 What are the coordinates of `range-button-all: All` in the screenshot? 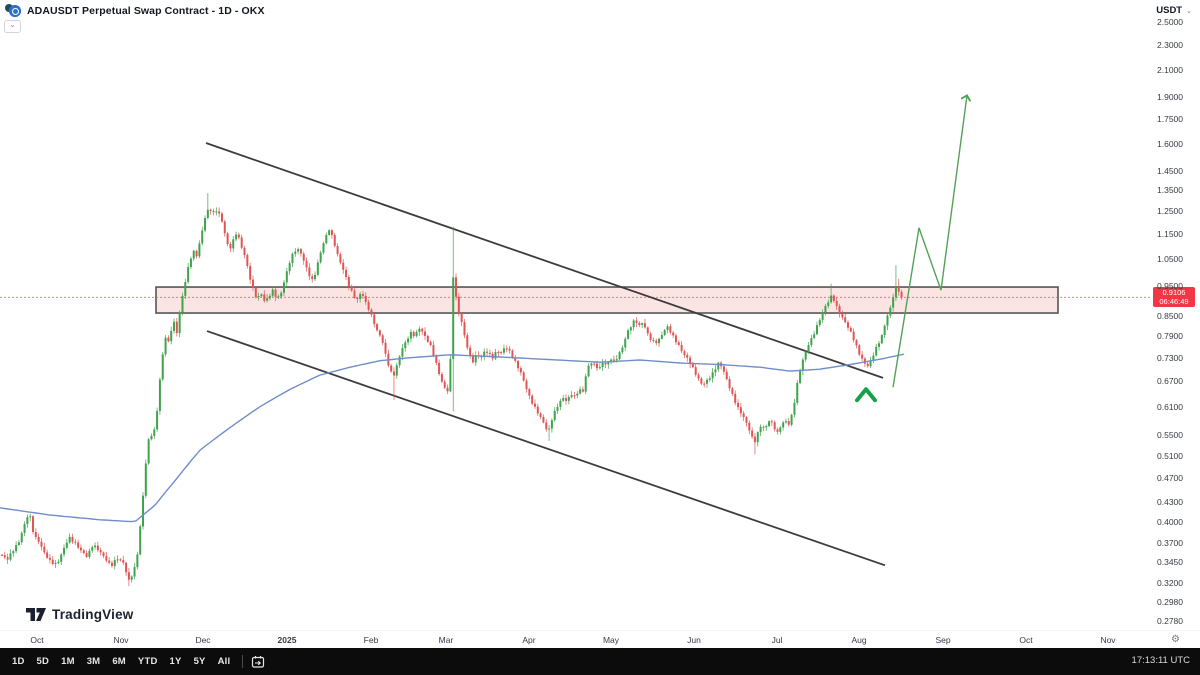 It's located at (224, 661).